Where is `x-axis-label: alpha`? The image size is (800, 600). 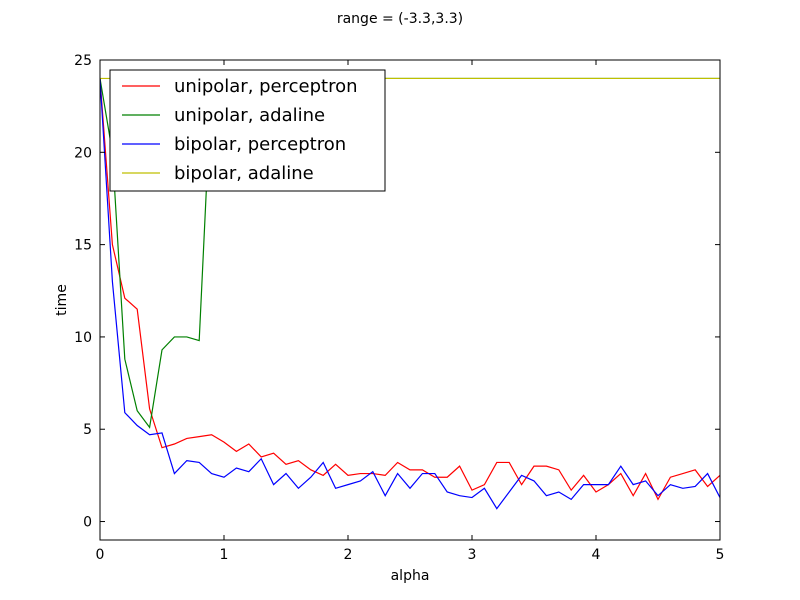
x-axis-label: alpha is located at coordinates (410, 576).